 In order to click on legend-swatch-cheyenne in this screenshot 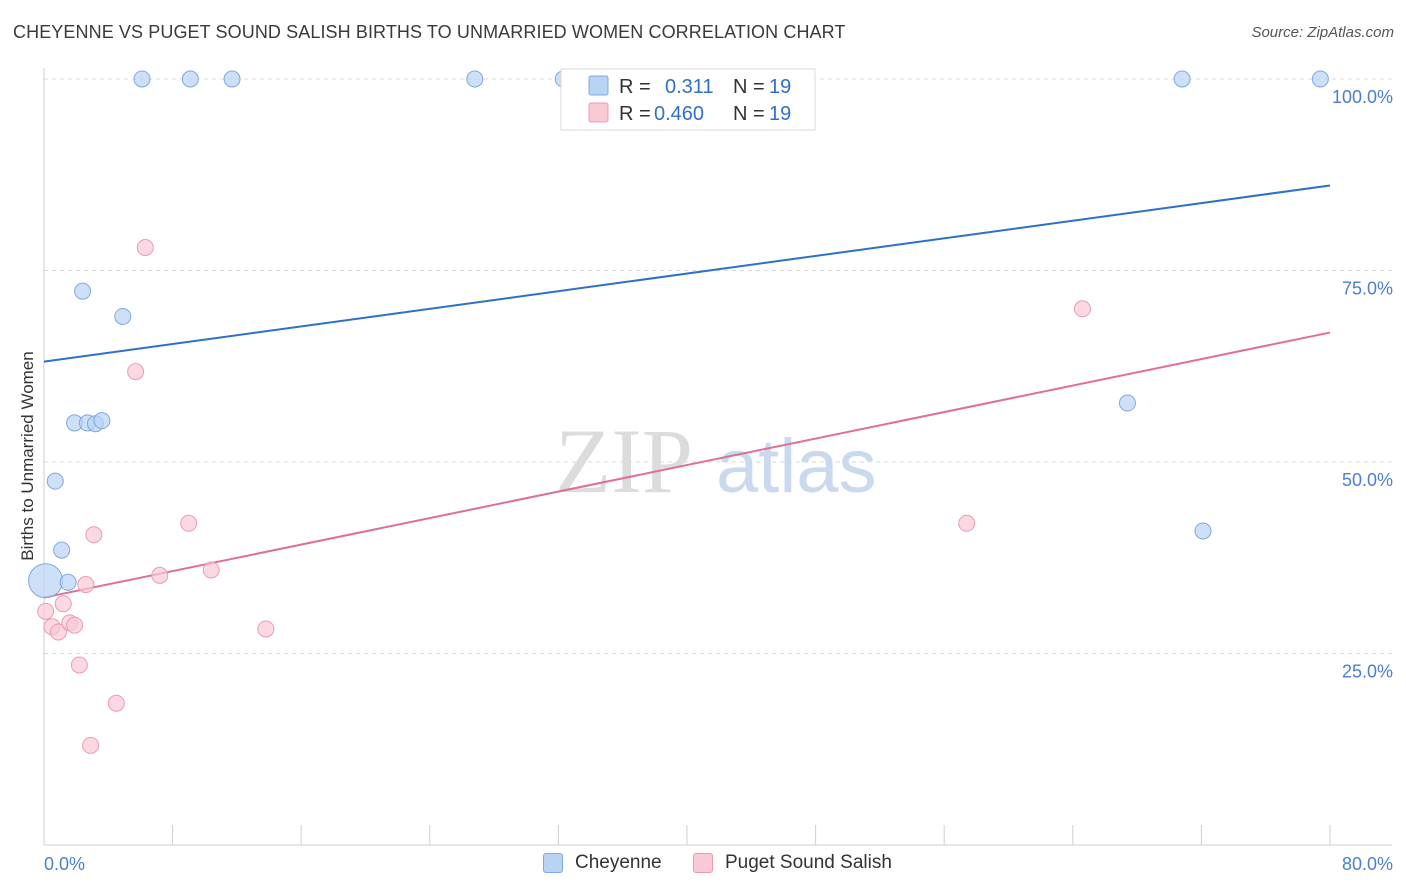, I will do `click(598, 85)`.